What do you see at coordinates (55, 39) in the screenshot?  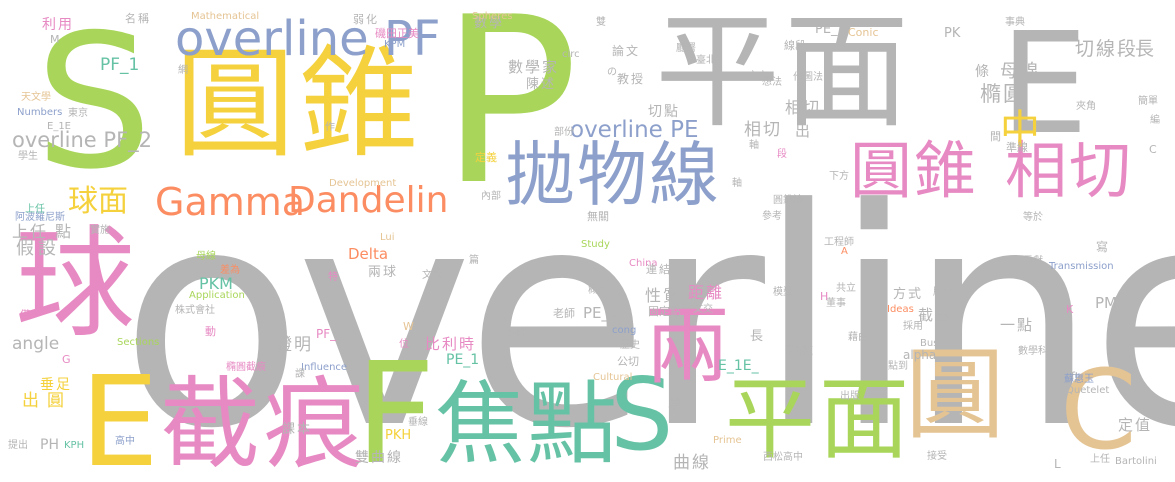 I see `cloud-word: M` at bounding box center [55, 39].